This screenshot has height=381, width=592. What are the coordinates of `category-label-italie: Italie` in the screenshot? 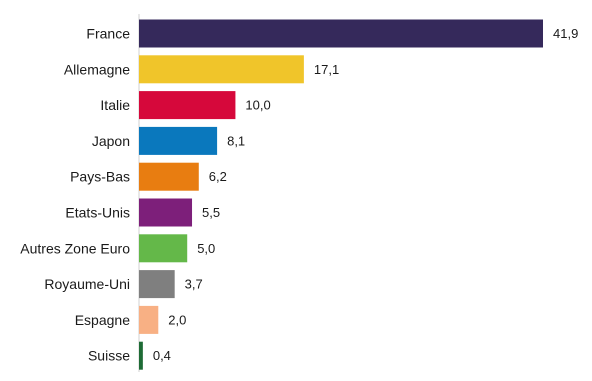 It's located at (115, 105).